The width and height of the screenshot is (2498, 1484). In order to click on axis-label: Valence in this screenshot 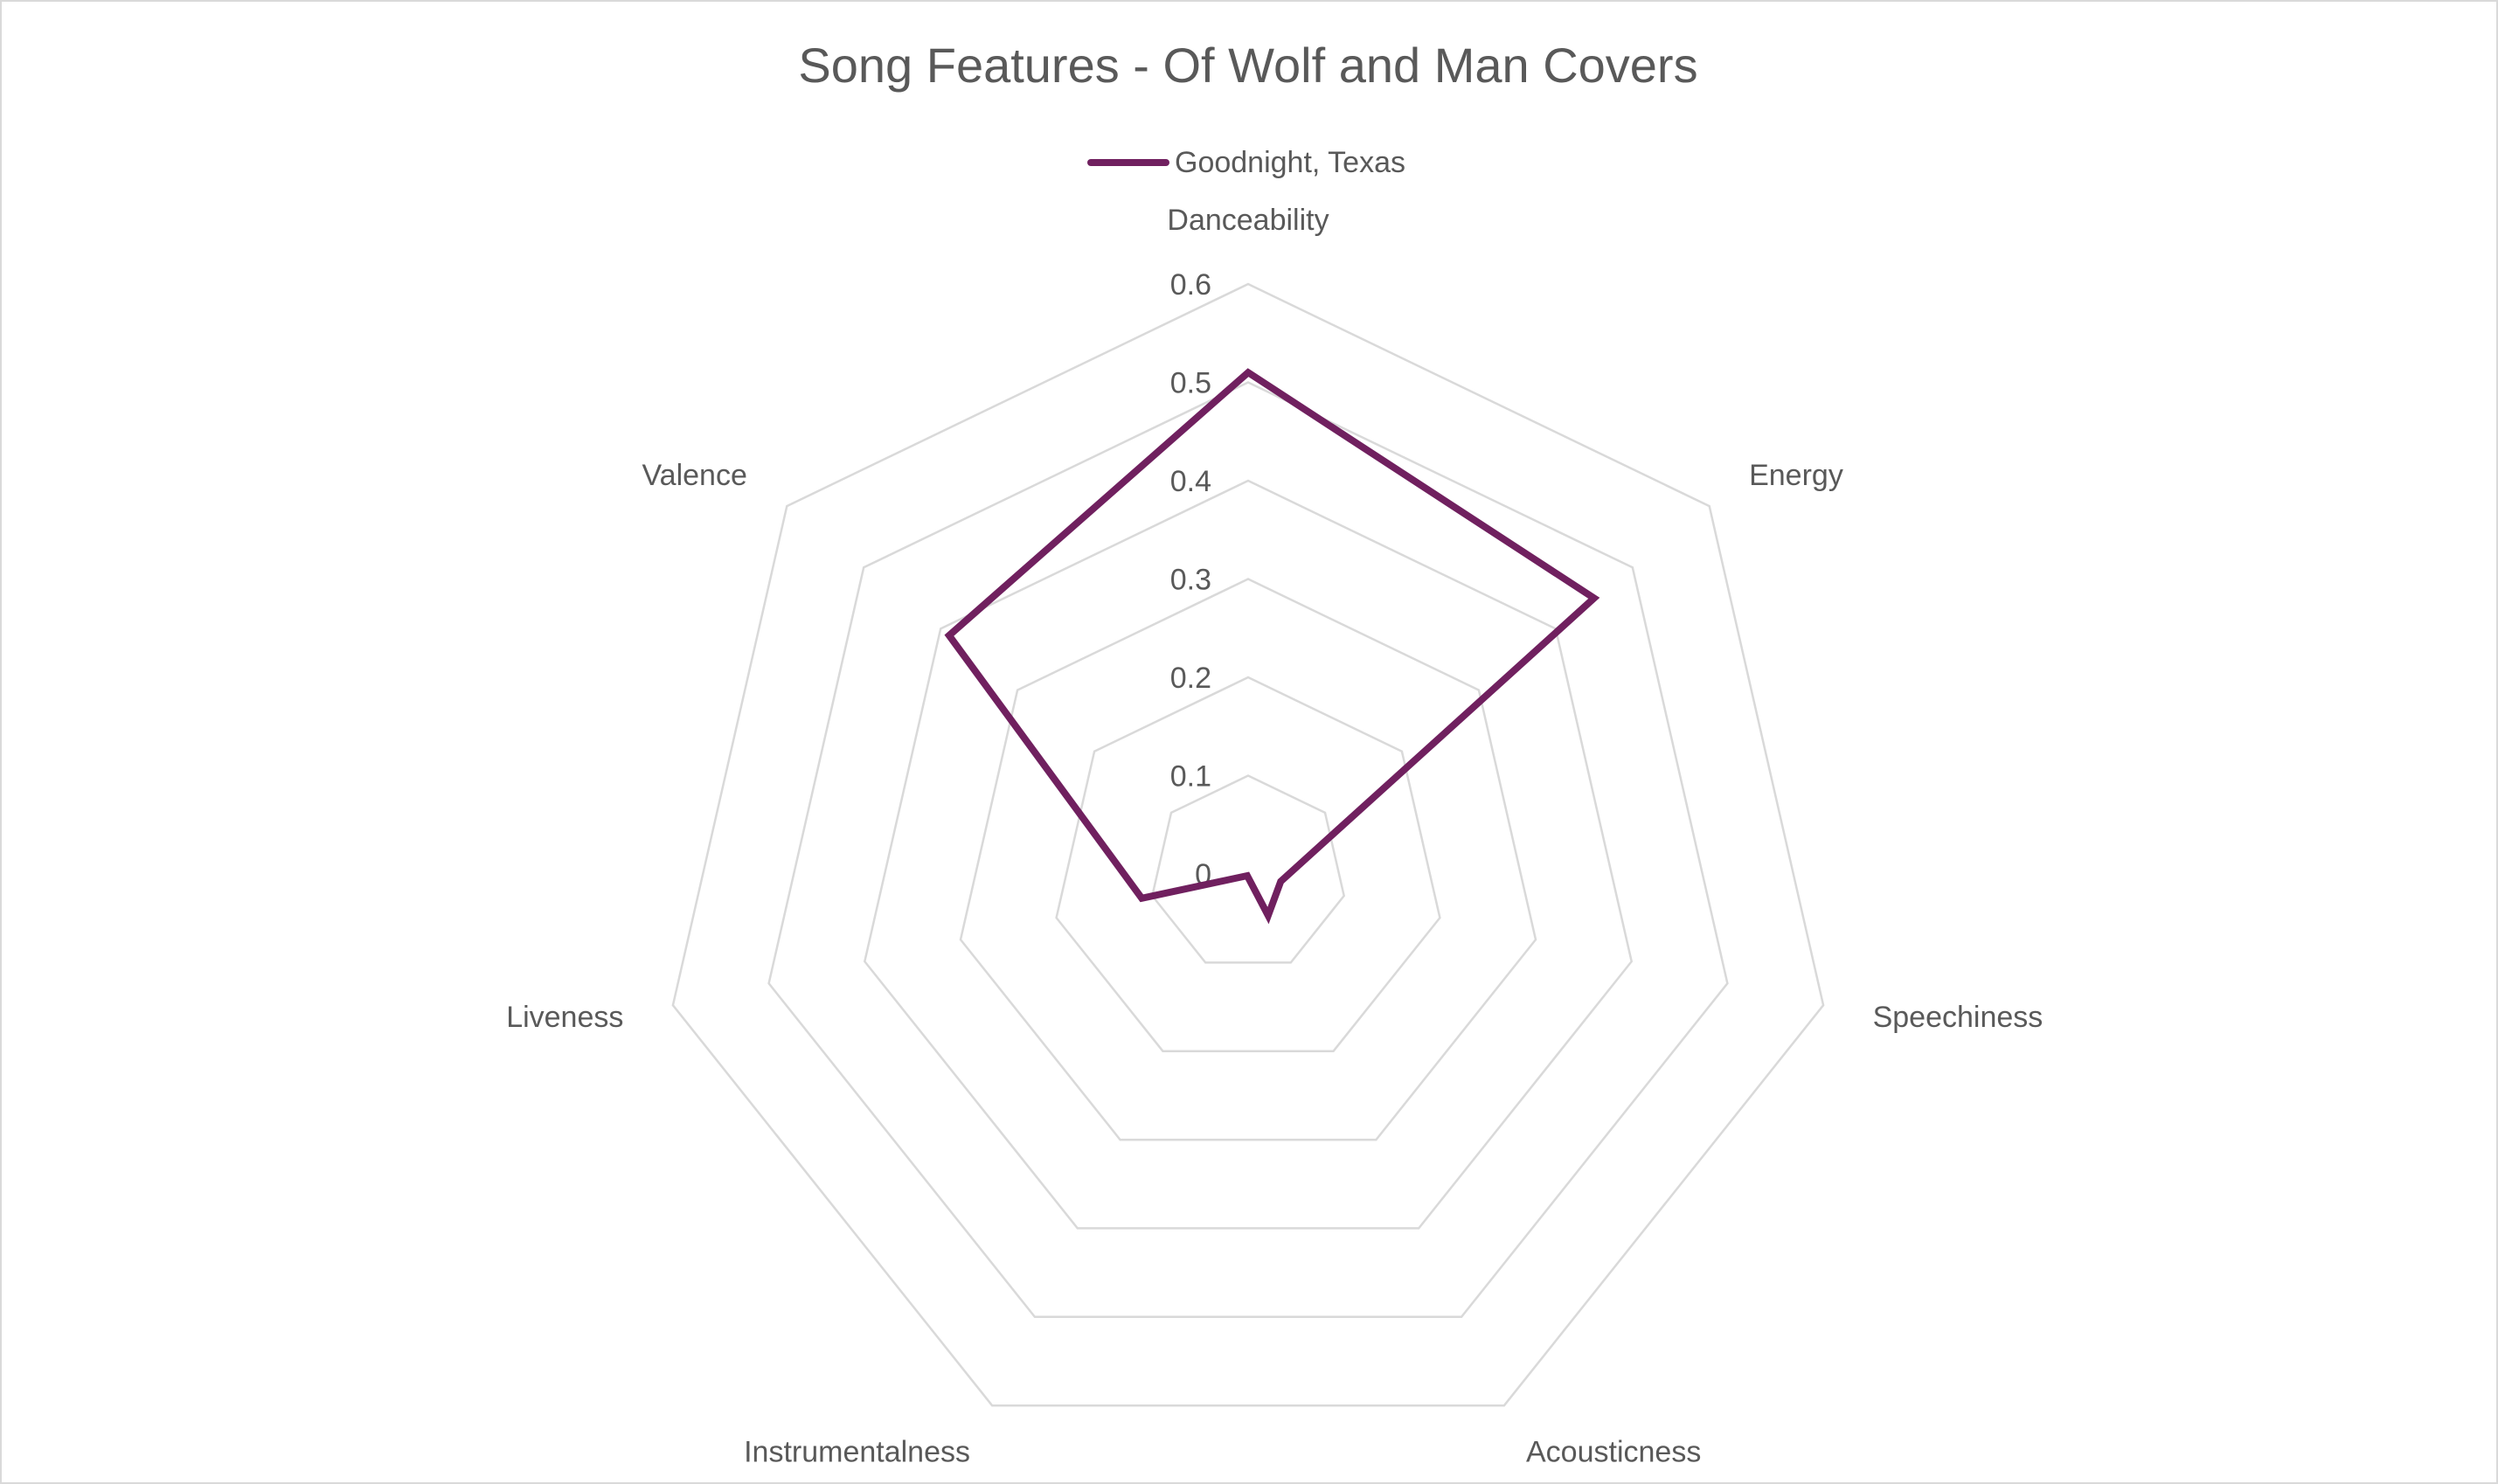, I will do `click(694, 475)`.